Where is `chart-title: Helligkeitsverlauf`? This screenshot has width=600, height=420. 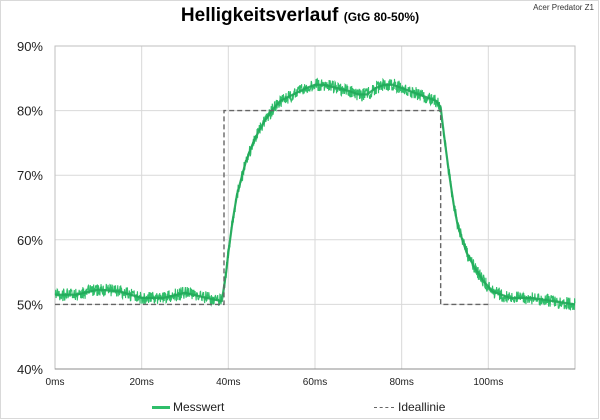 chart-title: Helligkeitsverlauf is located at coordinates (259, 15).